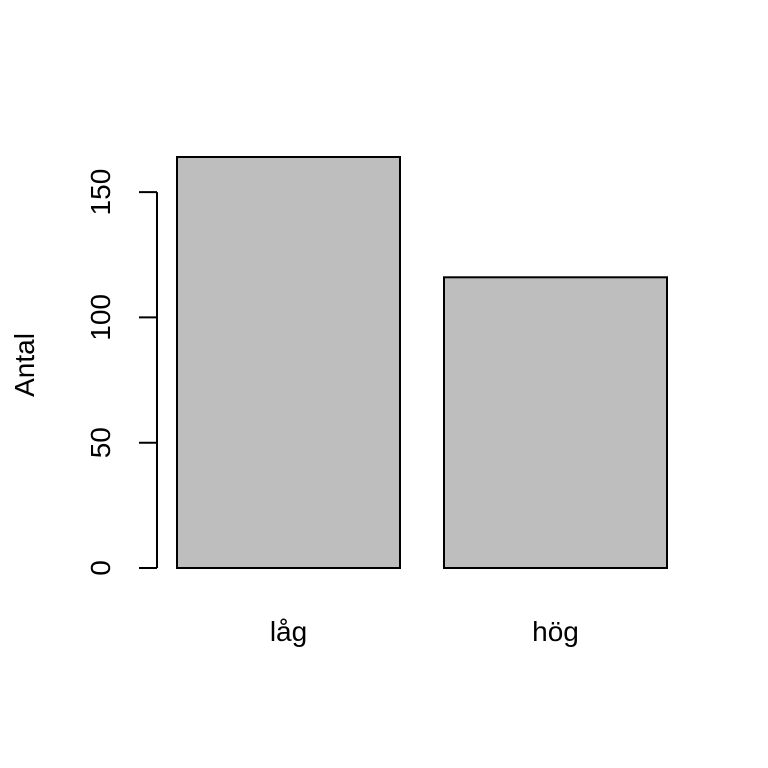 This screenshot has height=768, width=768. I want to click on y-tick-label-3: 150, so click(100, 192).